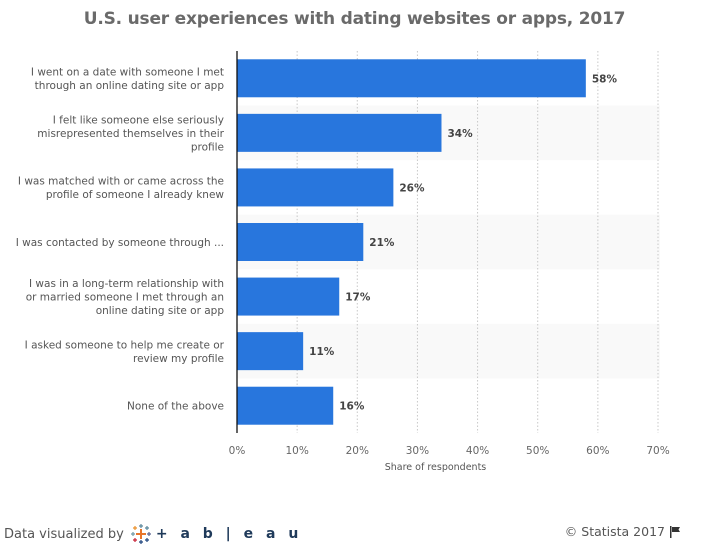  Describe the element at coordinates (140, 534) in the screenshot. I see `tableau-logo-icon` at that location.